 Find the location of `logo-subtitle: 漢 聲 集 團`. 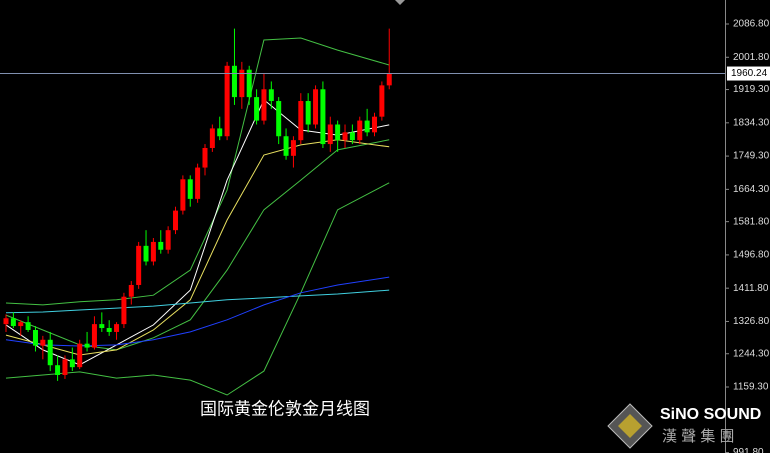

logo-subtitle: 漢 聲 集 團 is located at coordinates (698, 436).